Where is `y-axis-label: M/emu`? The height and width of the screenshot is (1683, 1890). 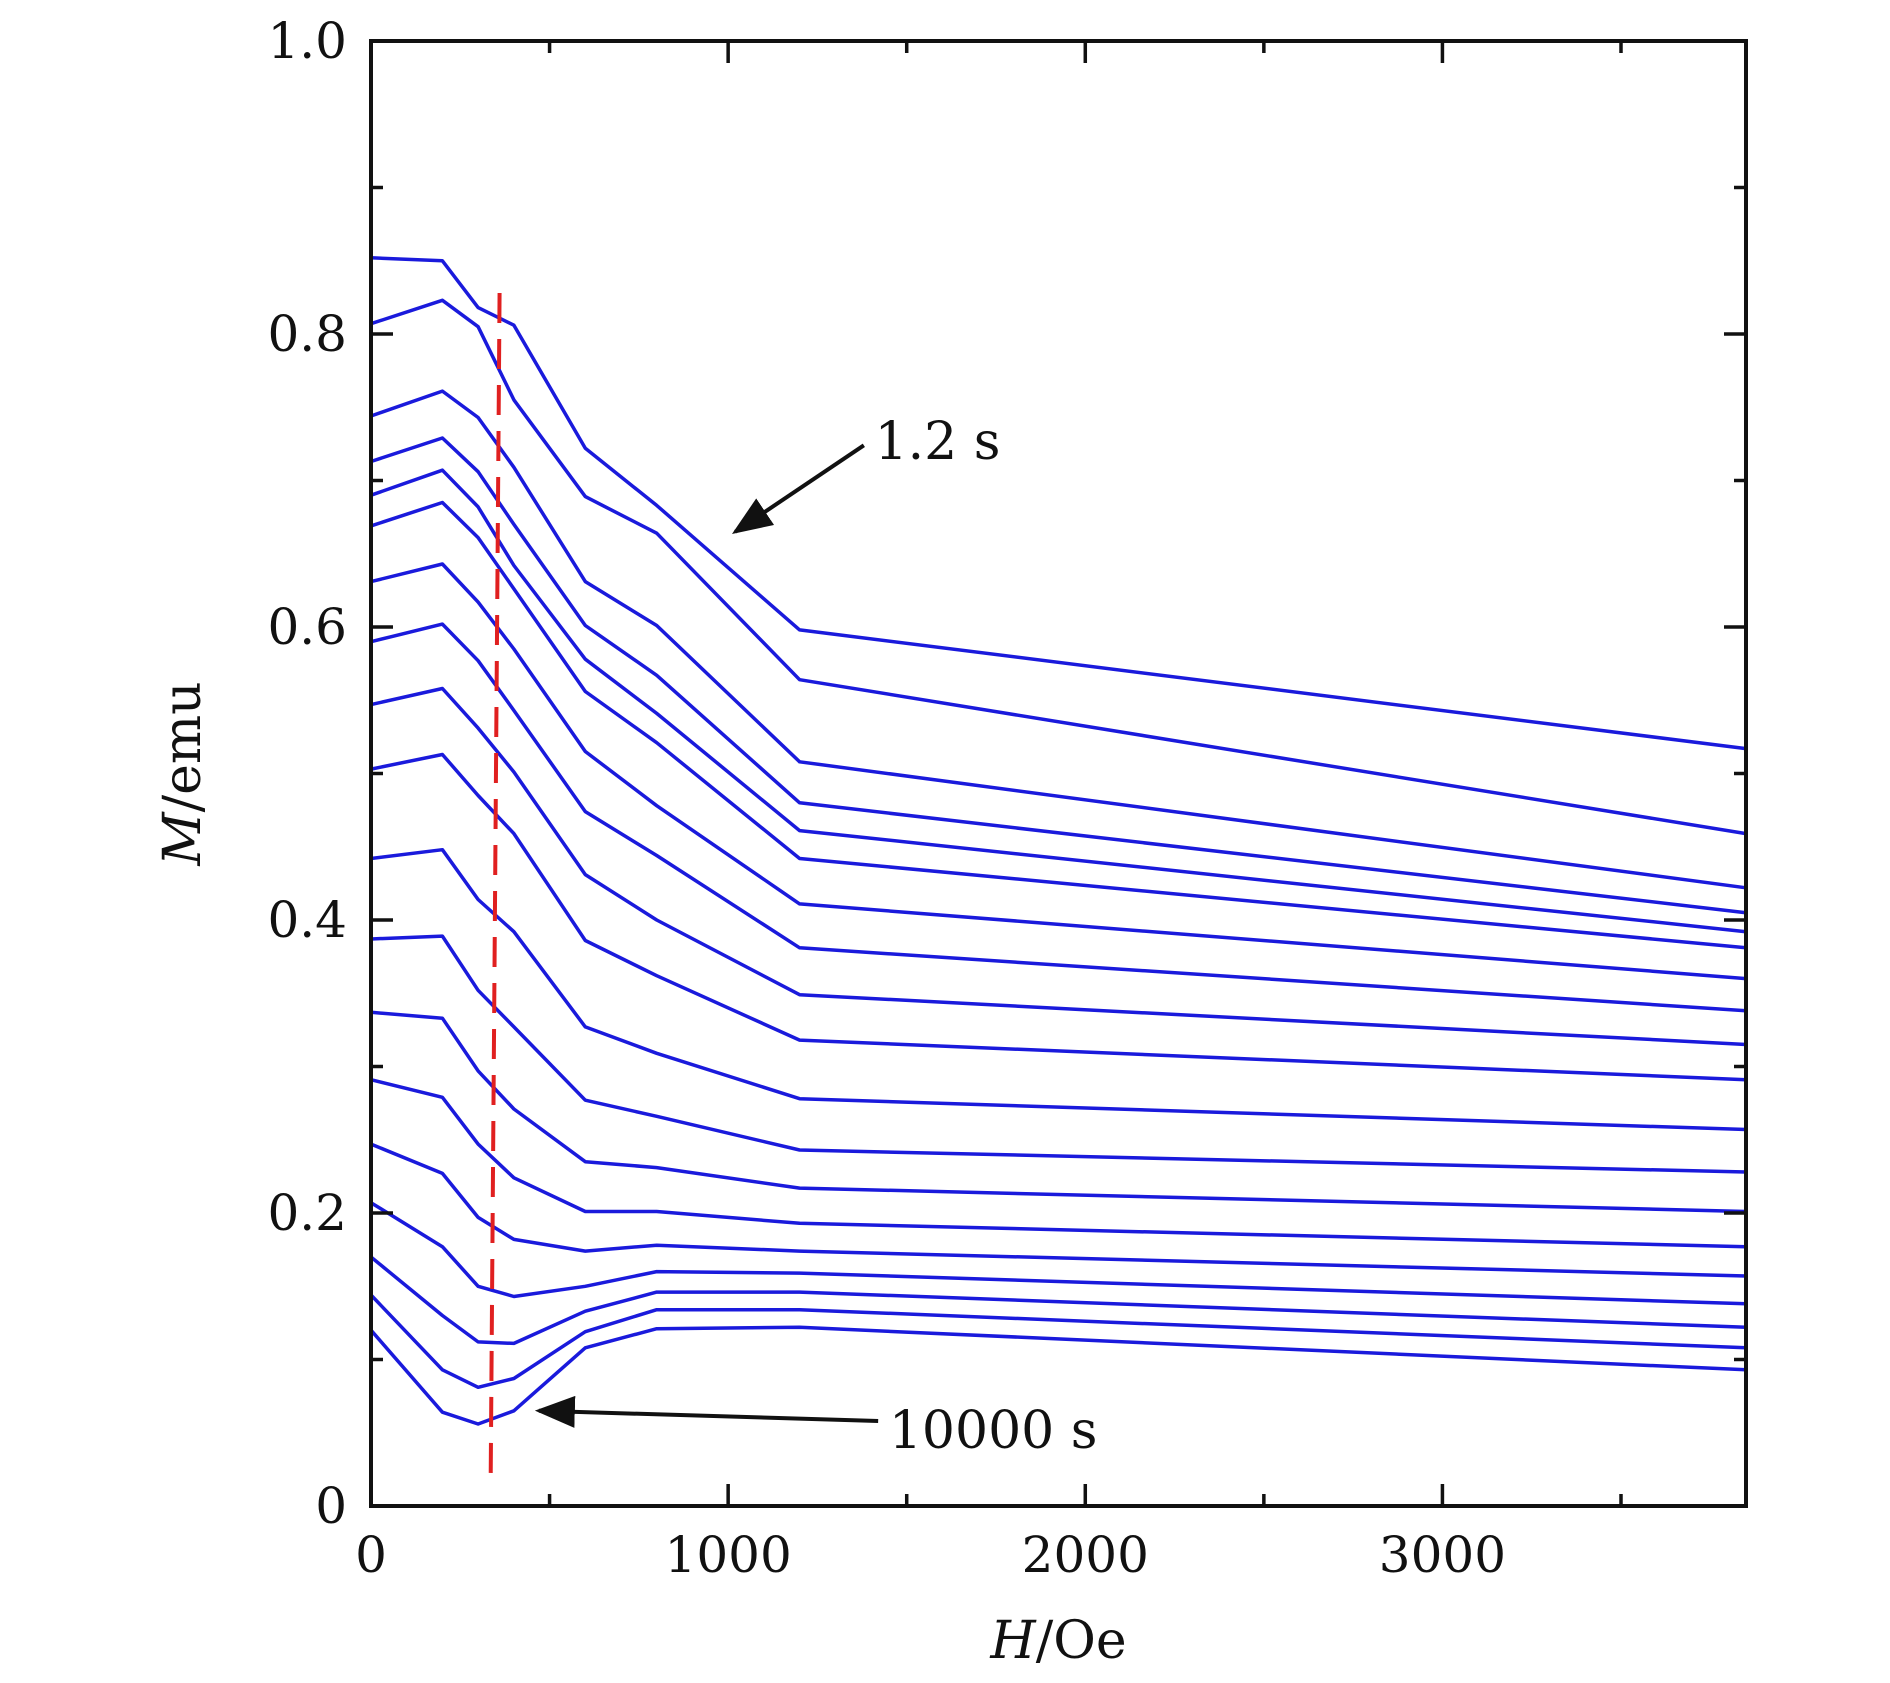 y-axis-label: M/emu is located at coordinates (183, 773).